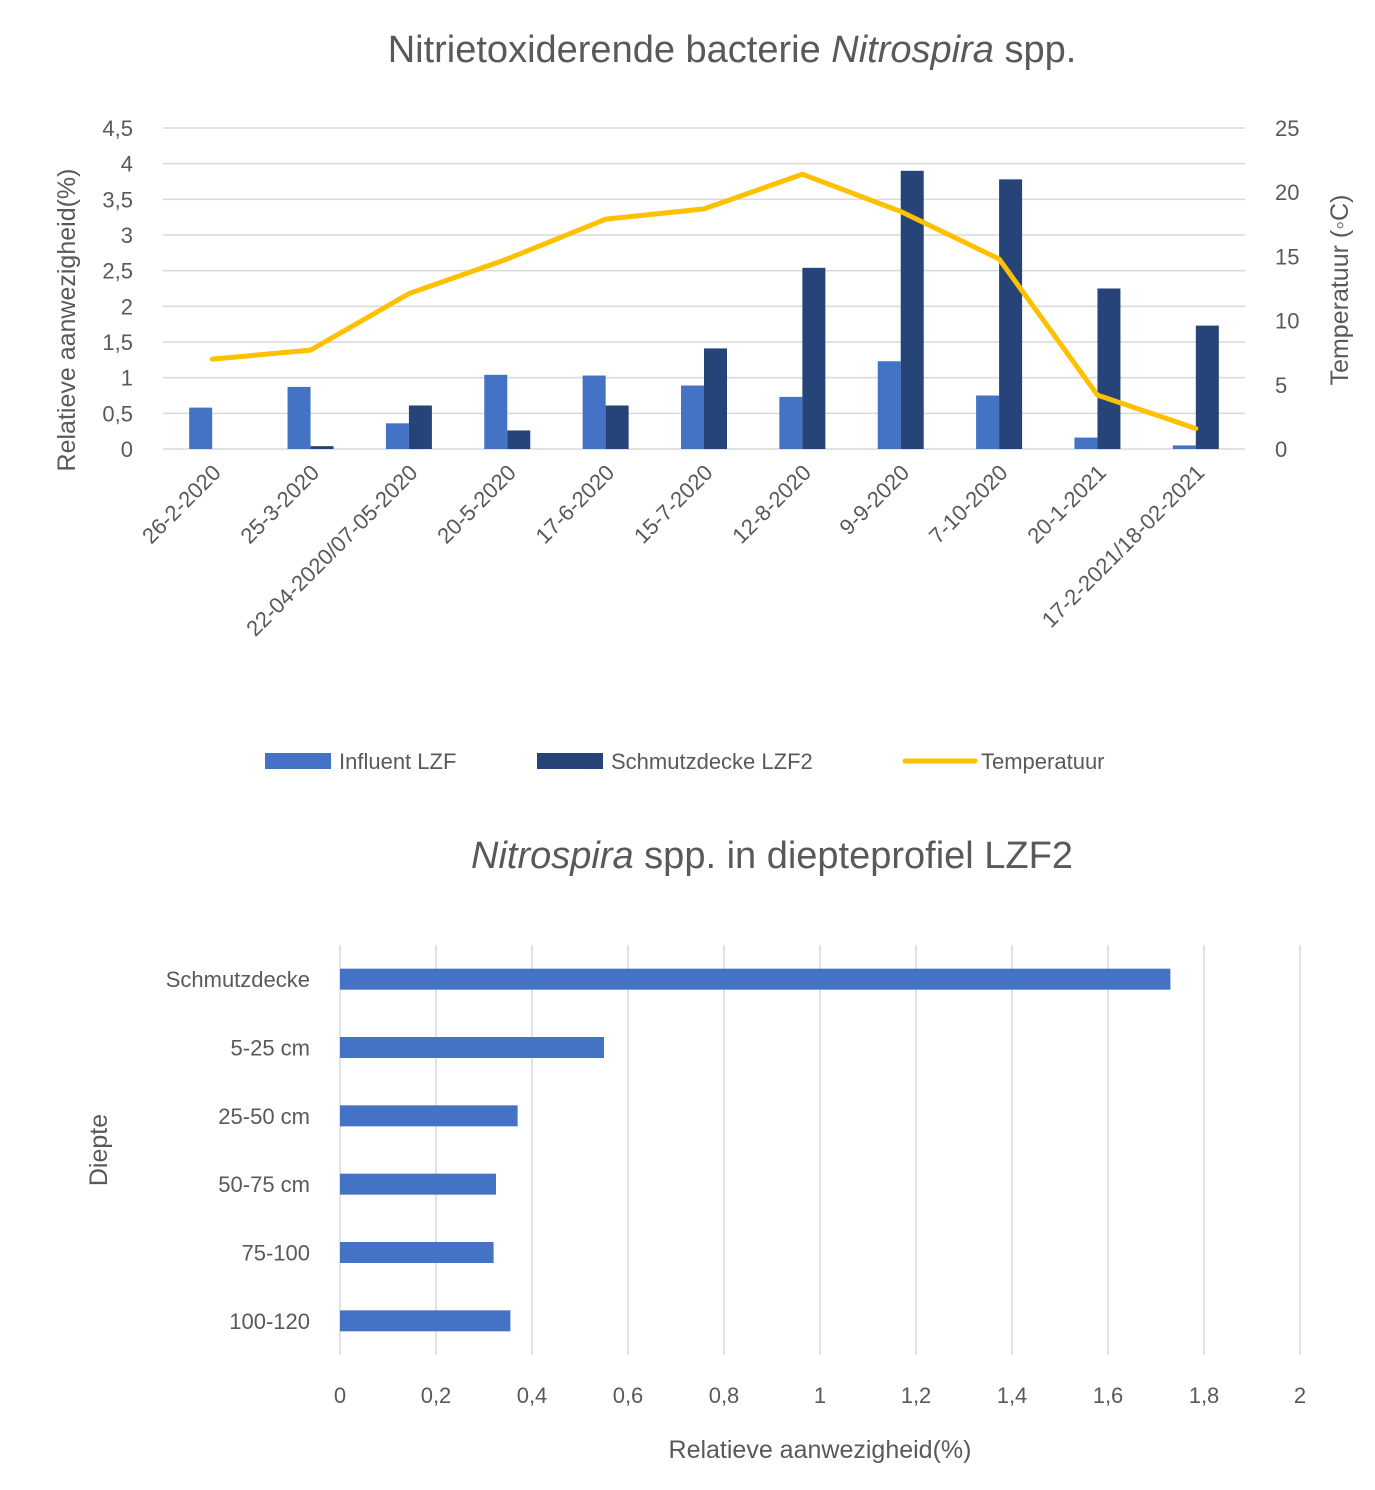  What do you see at coordinates (275, 1253) in the screenshot?
I see `chart-2-category-label: 75-100` at bounding box center [275, 1253].